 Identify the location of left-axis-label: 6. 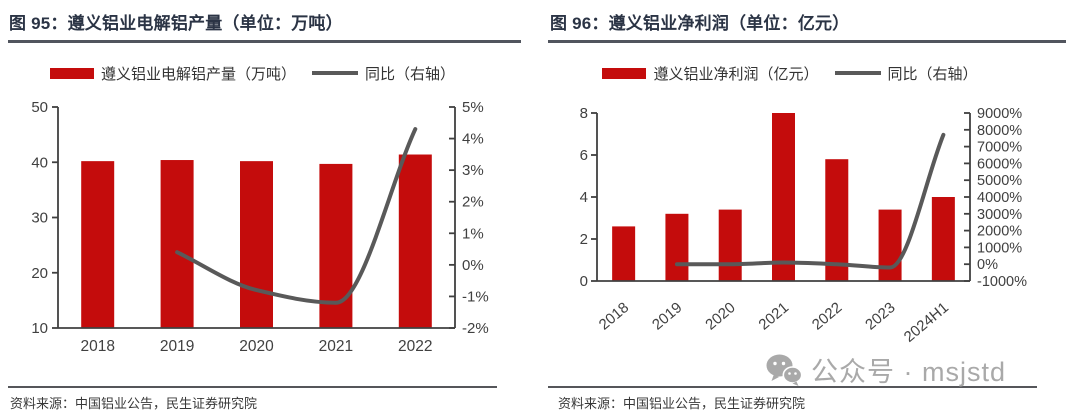
(584, 155).